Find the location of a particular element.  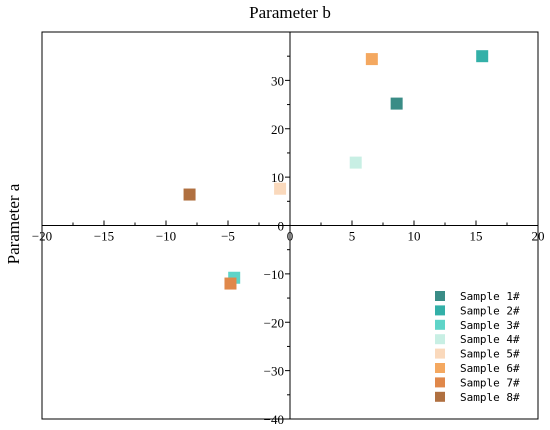

legend-label: Sample 4# is located at coordinates (490, 339).